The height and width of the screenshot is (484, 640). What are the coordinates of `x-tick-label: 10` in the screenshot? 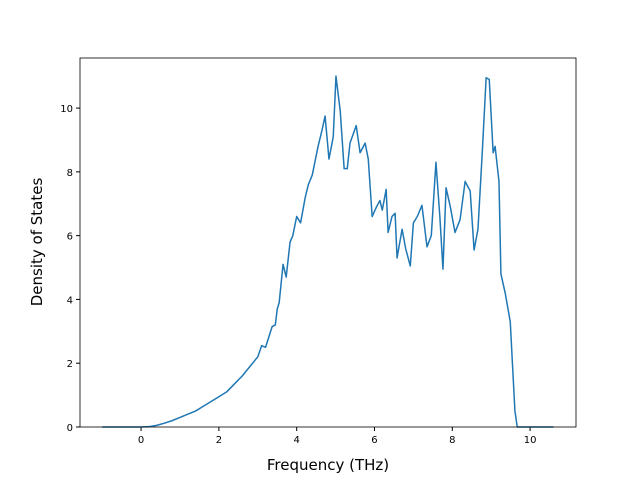 It's located at (530, 440).